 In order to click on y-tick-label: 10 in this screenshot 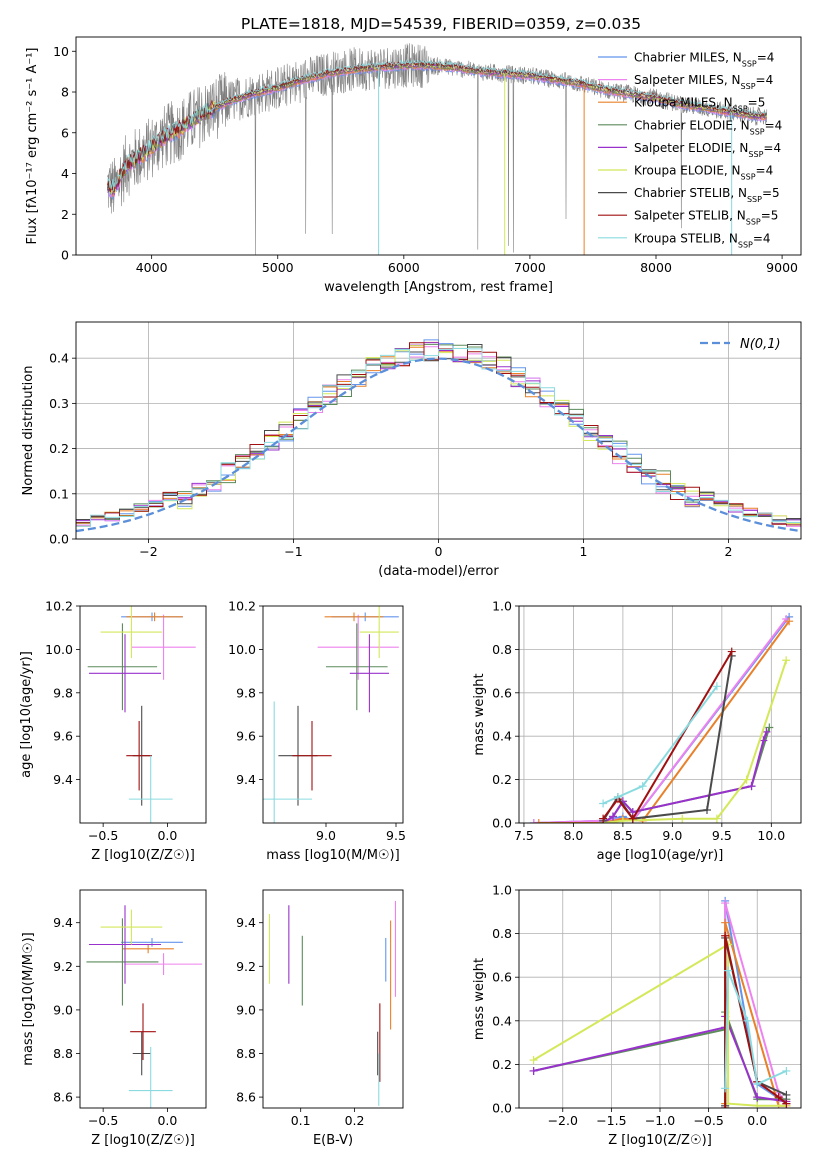, I will do `click(61, 51)`.